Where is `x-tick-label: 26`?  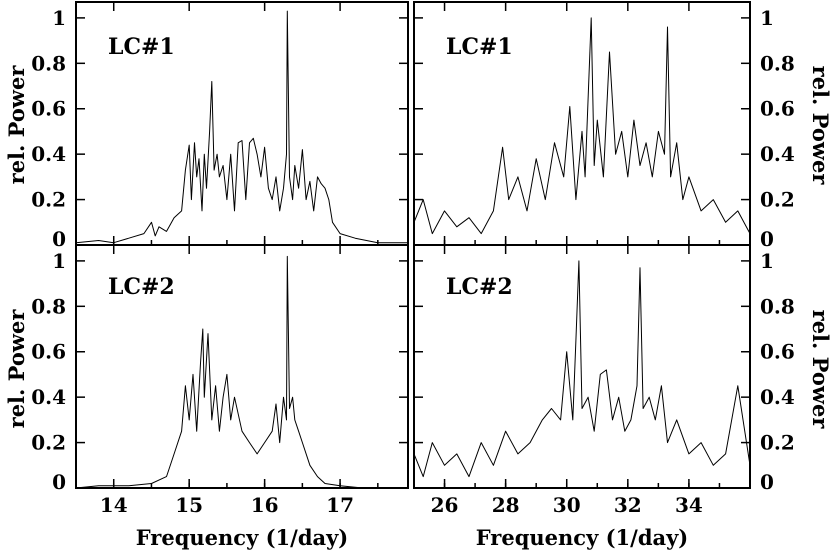
x-tick-label: 26 is located at coordinates (445, 505).